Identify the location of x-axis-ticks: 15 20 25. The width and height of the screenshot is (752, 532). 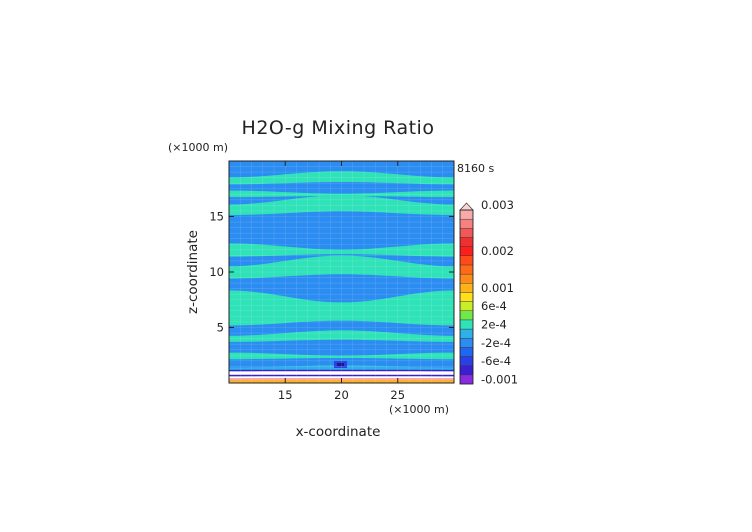
(341, 281).